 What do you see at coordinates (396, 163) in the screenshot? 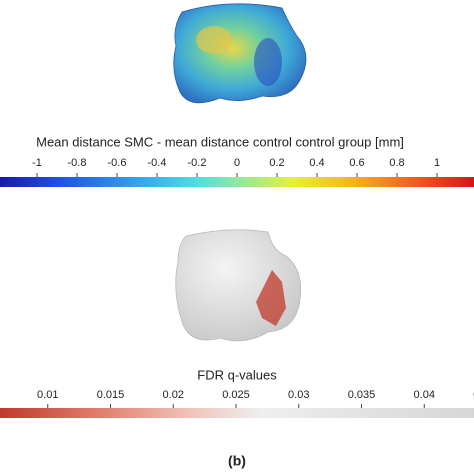
I see `tick-label: 0.8` at bounding box center [396, 163].